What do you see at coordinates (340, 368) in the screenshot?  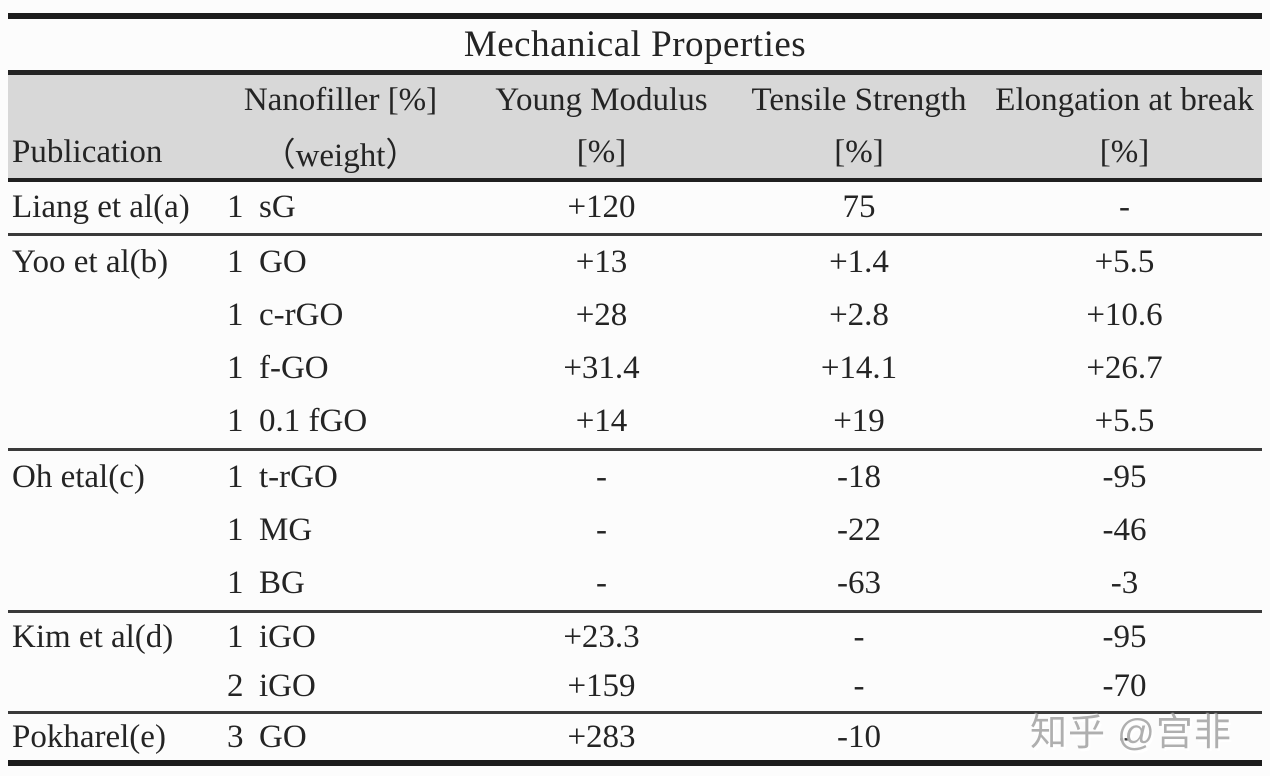 I see `nanofiller-cell: 1 f-GO` at bounding box center [340, 368].